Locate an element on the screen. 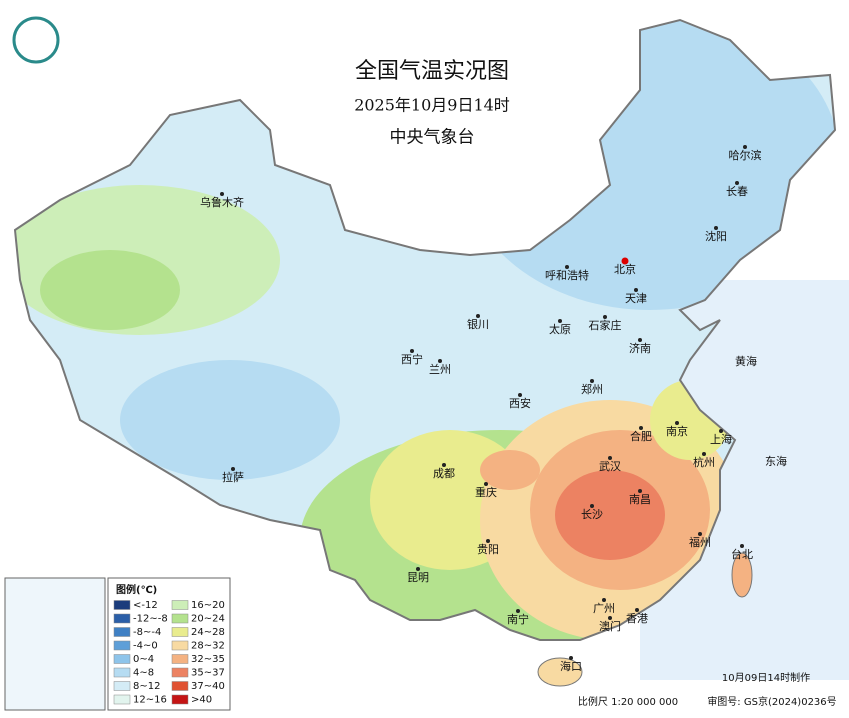 The height and width of the screenshot is (718, 849). legend-label: -12~-8 is located at coordinates (150, 619).